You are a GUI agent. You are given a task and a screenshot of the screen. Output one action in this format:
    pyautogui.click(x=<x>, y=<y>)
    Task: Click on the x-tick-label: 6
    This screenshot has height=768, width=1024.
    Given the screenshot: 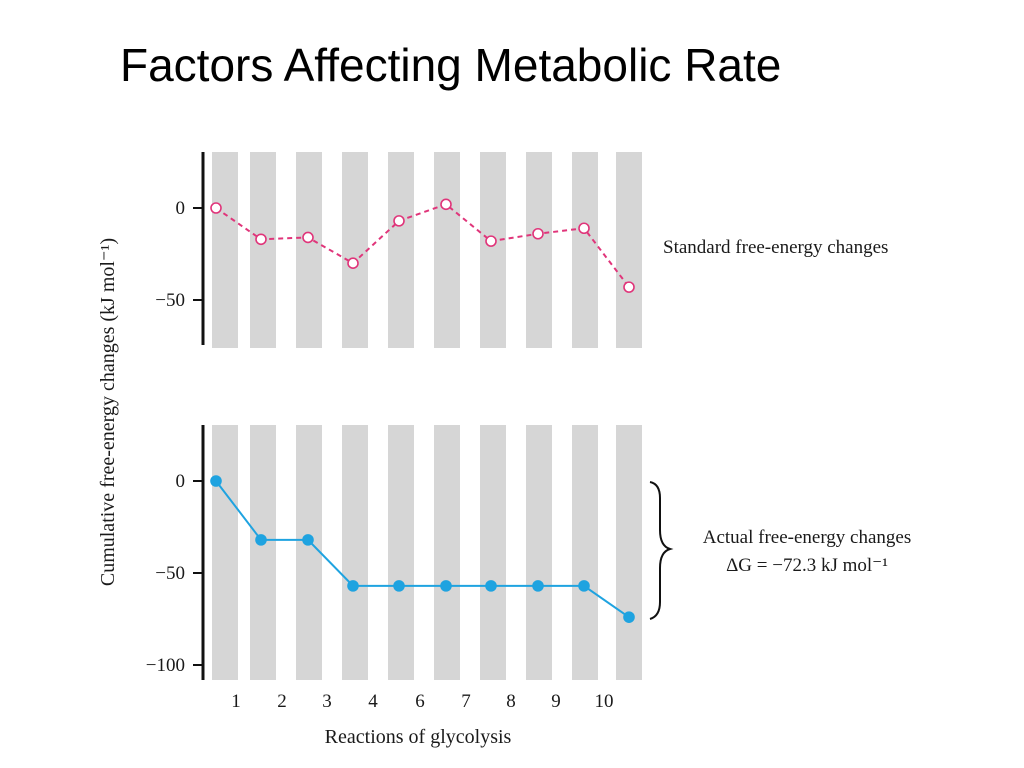 What is the action you would take?
    pyautogui.click(x=420, y=701)
    